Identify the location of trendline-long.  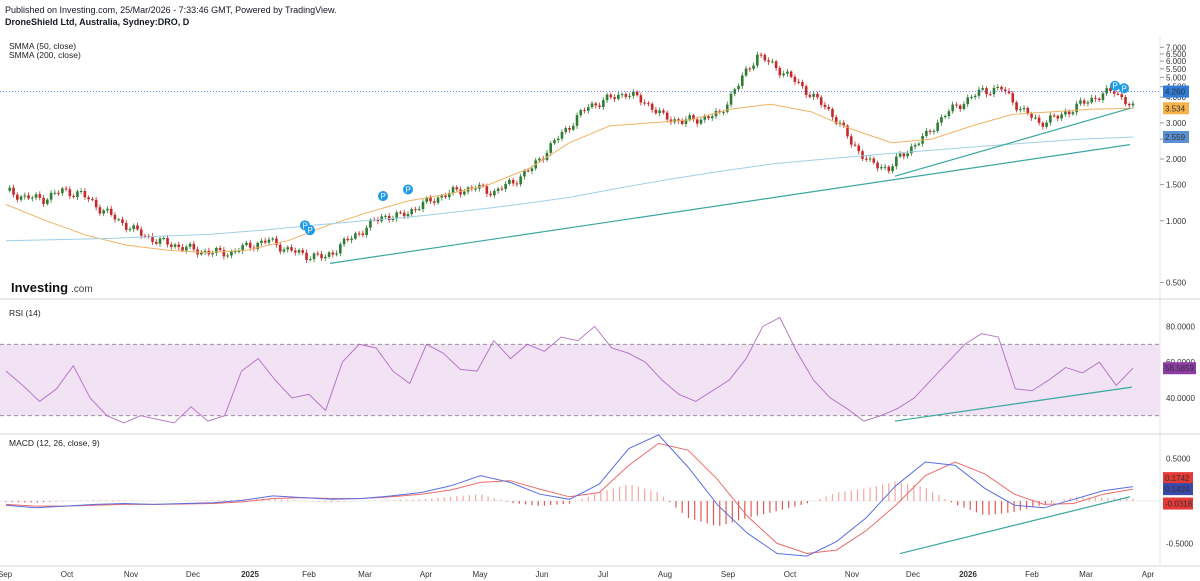
(730, 204).